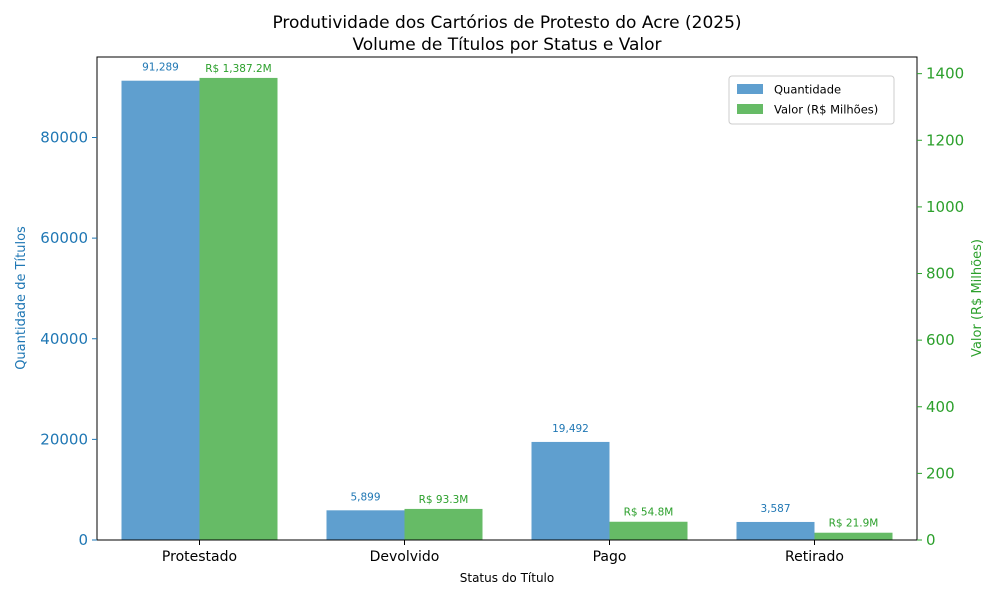 Image resolution: width=1000 pixels, height=600 pixels. I want to click on y-tick-right-label: 800, so click(940, 274).